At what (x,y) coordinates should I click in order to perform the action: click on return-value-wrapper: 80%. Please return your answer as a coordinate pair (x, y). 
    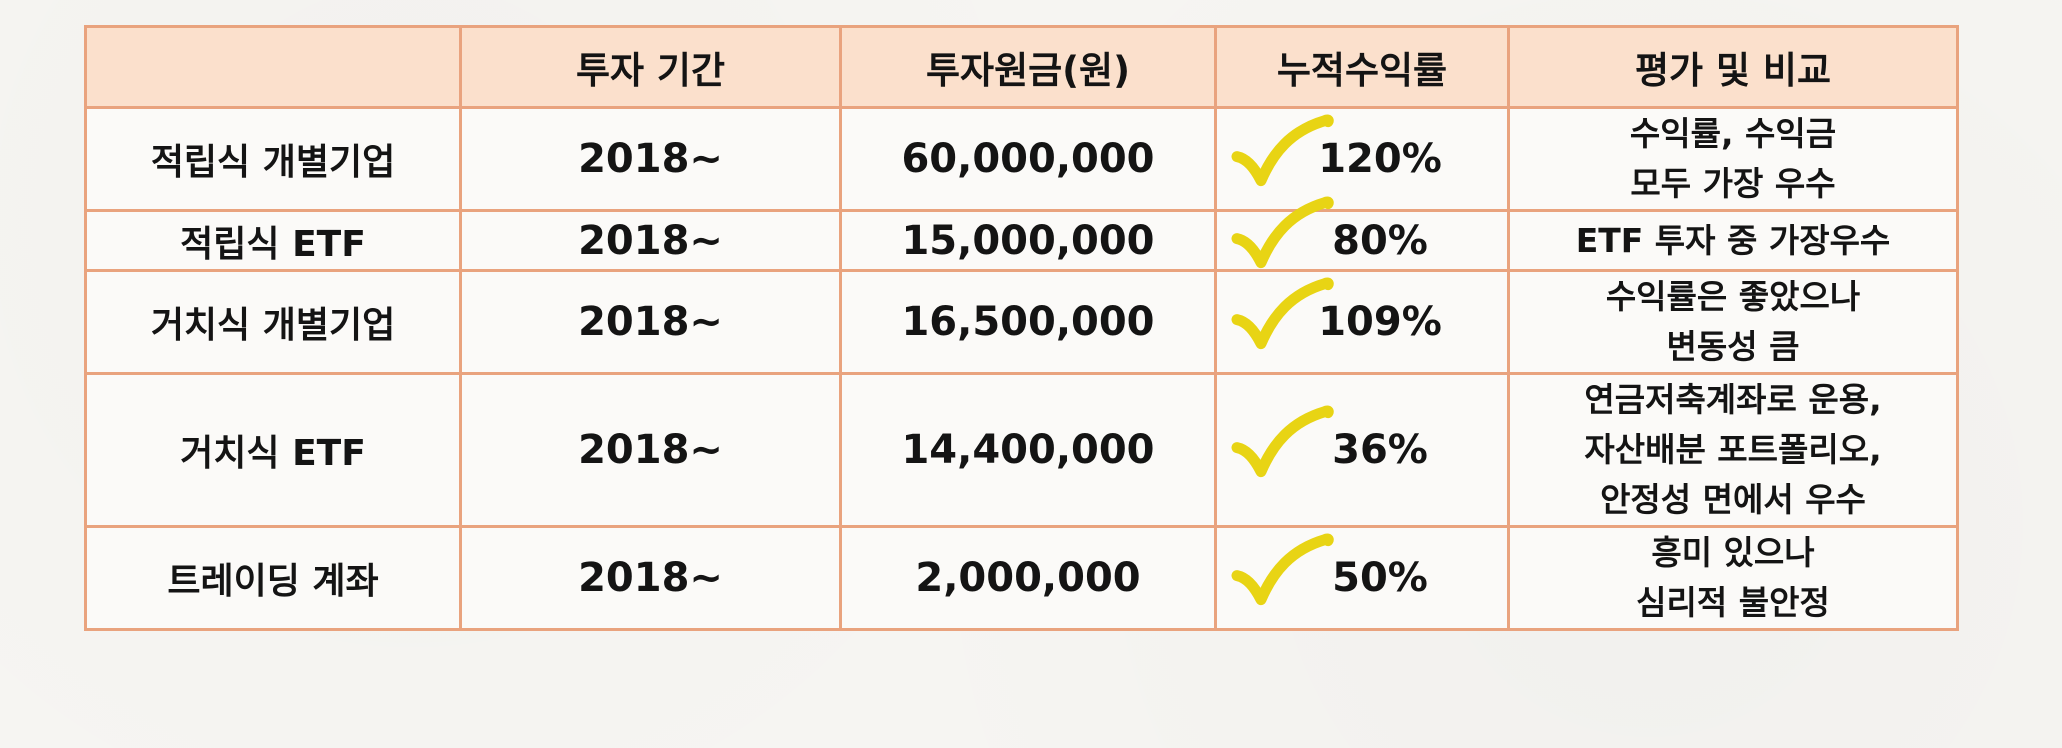
    Looking at the image, I should click on (1362, 231).